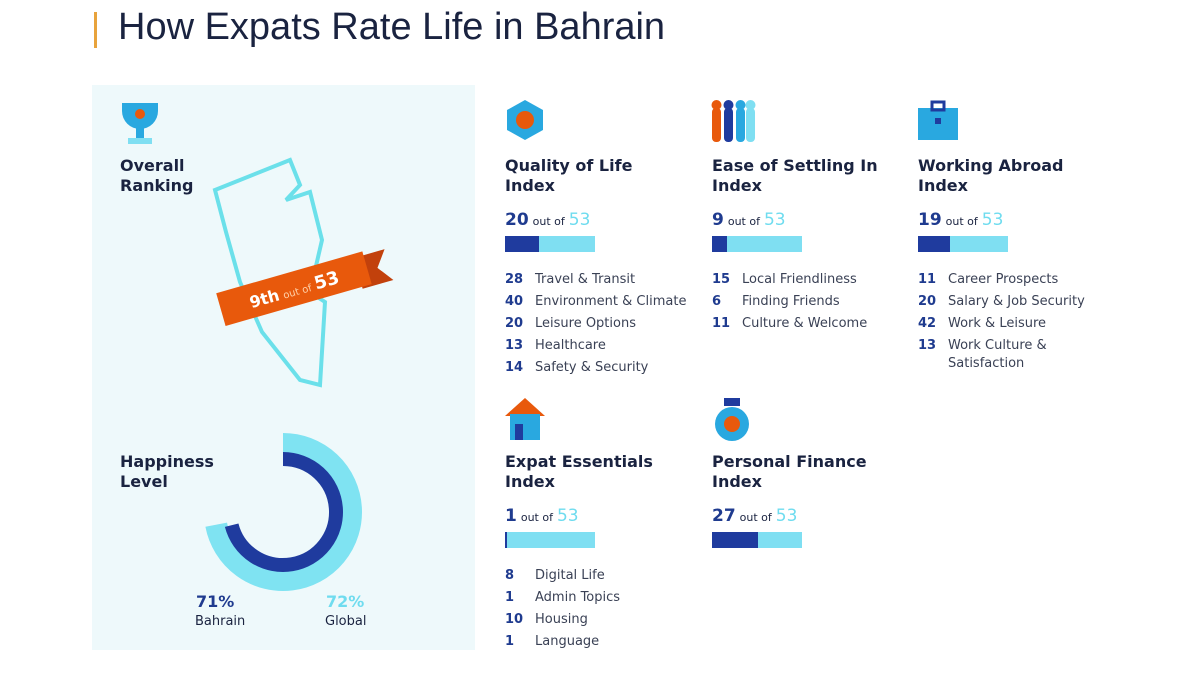 This screenshot has height=675, width=1200. I want to click on happiness-global-arc, so click(283, 512).